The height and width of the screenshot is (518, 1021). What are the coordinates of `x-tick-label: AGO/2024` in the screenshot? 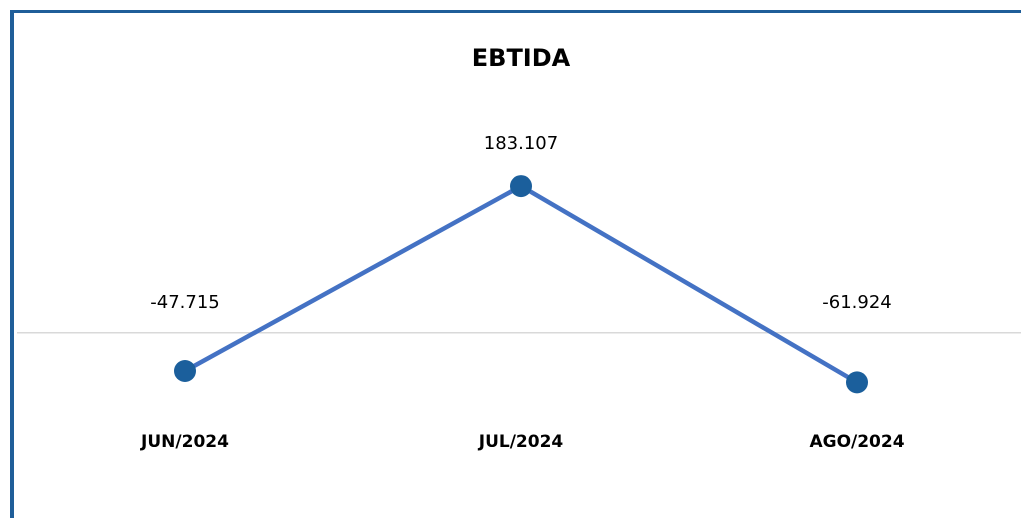 It's located at (856, 442).